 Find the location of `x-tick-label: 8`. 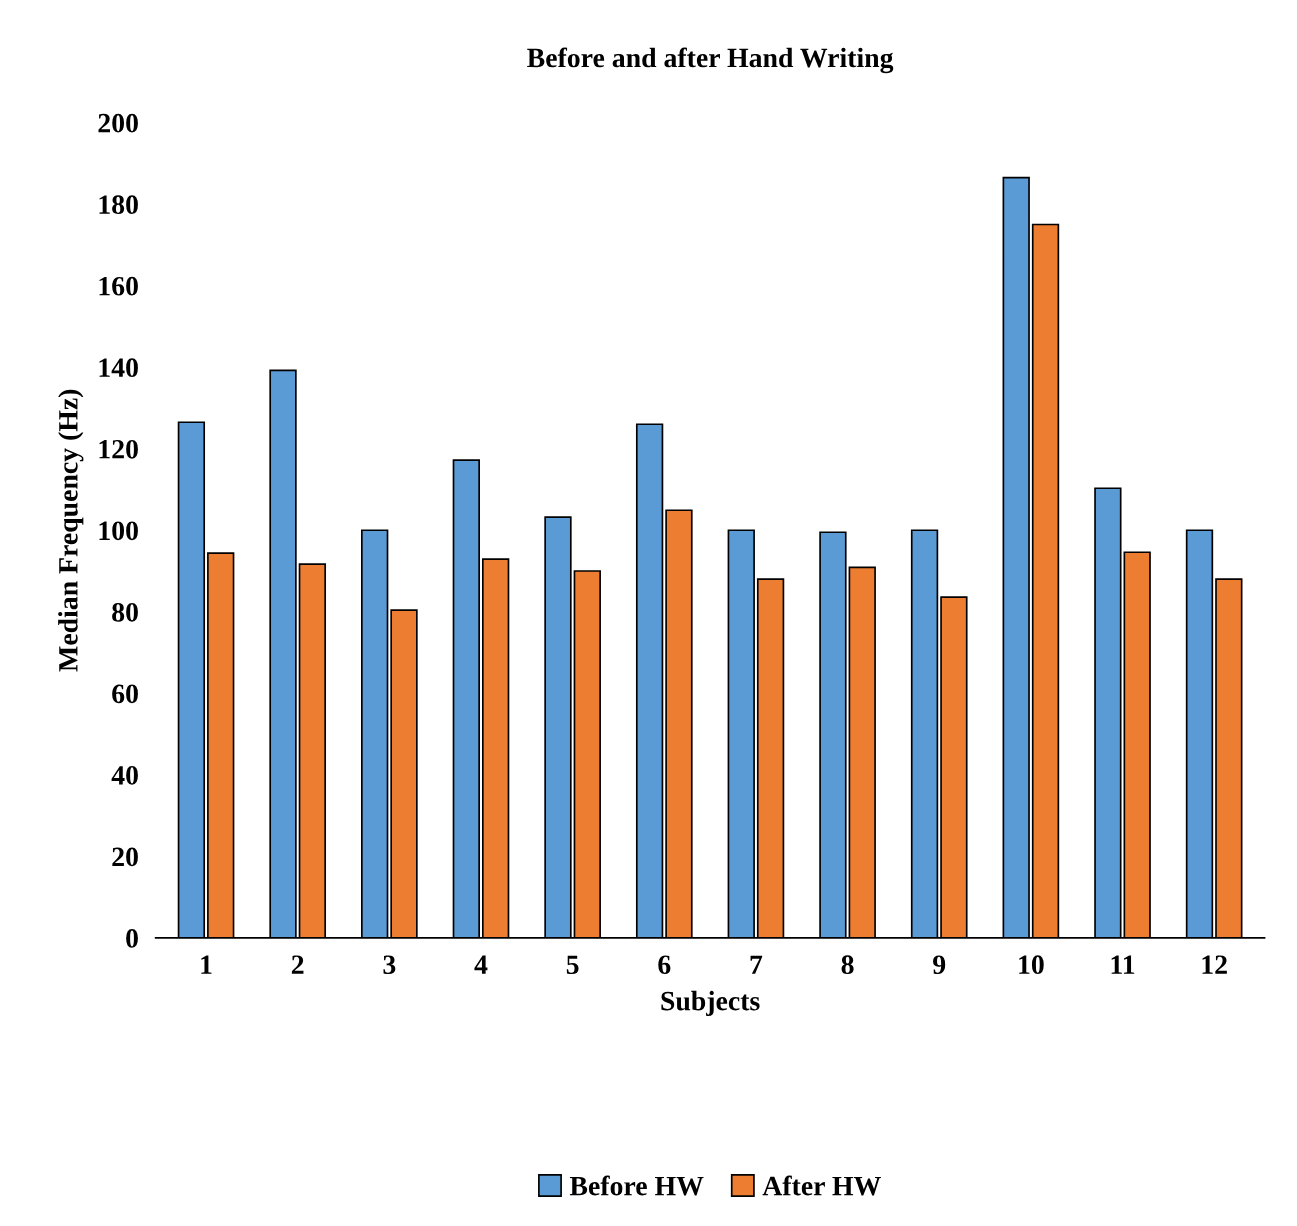

x-tick-label: 8 is located at coordinates (847, 965).